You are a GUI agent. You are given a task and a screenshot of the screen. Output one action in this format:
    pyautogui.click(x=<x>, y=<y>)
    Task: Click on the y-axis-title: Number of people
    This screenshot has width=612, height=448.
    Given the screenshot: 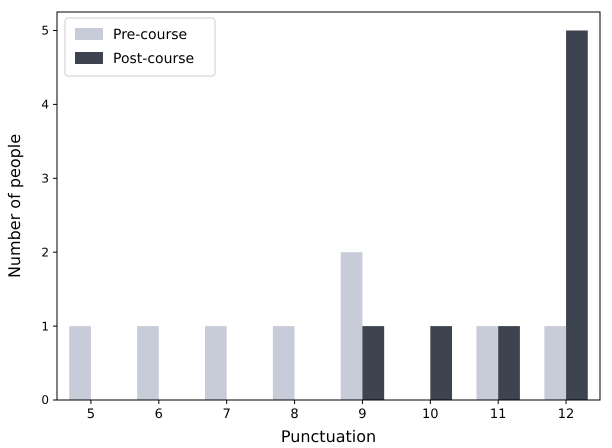 What is the action you would take?
    pyautogui.click(x=14, y=206)
    